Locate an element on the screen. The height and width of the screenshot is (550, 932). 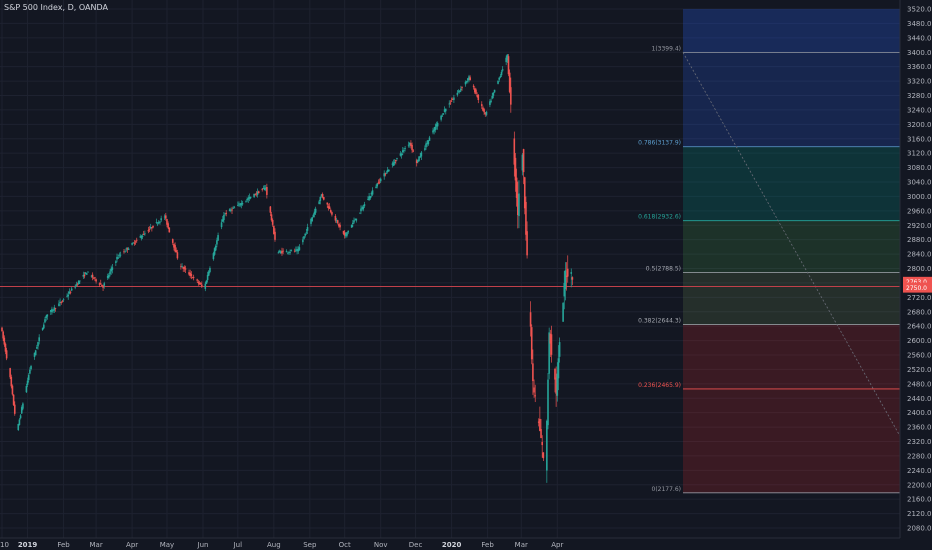
y-tick-label: 2680.0 is located at coordinates (919, 312).